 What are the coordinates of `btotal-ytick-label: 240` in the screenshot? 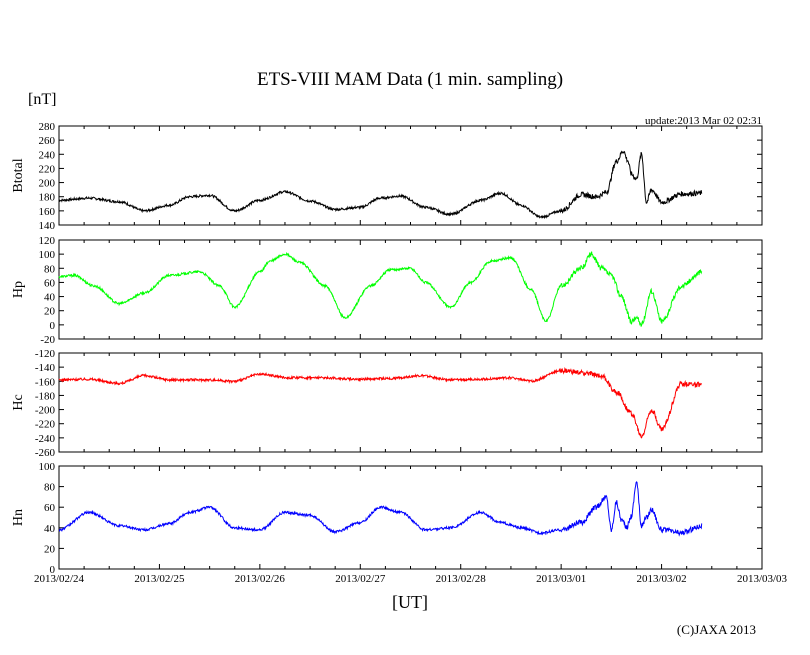 It's located at (47, 155).